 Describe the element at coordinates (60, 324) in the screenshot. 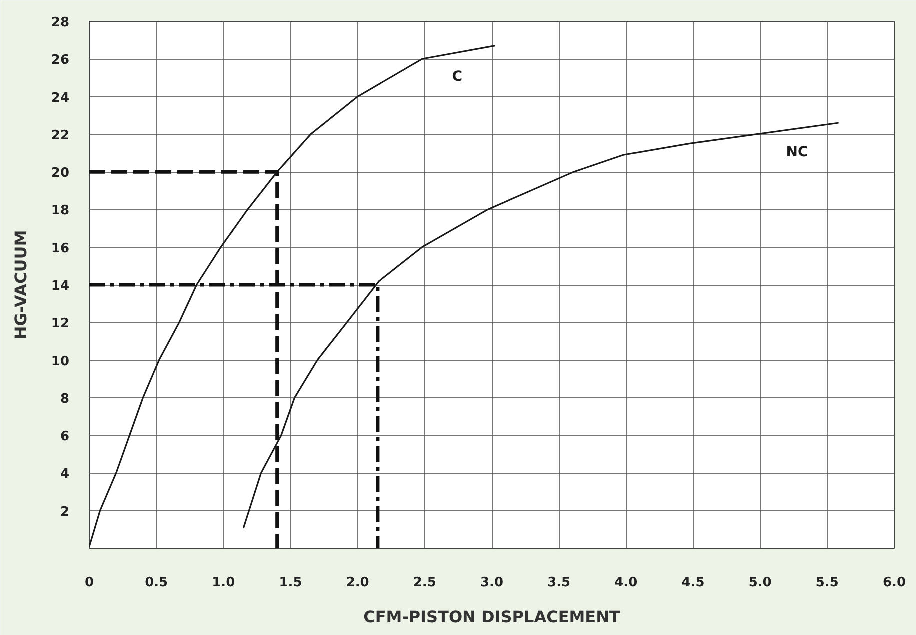

I see `y-tick-label: 12` at that location.